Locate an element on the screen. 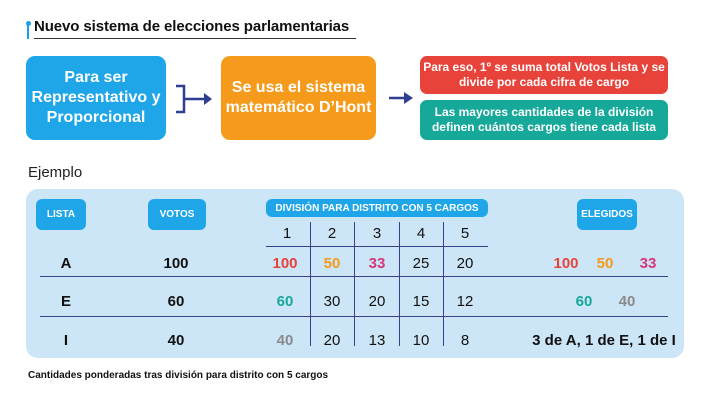 The width and height of the screenshot is (710, 404). quotient-a-2: 50 is located at coordinates (332, 263).